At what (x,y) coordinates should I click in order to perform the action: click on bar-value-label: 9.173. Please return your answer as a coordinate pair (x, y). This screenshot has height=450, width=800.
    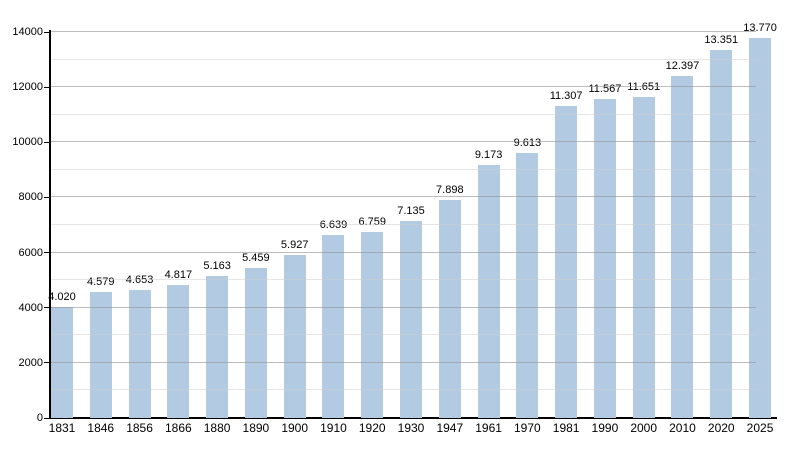
    Looking at the image, I should click on (488, 155).